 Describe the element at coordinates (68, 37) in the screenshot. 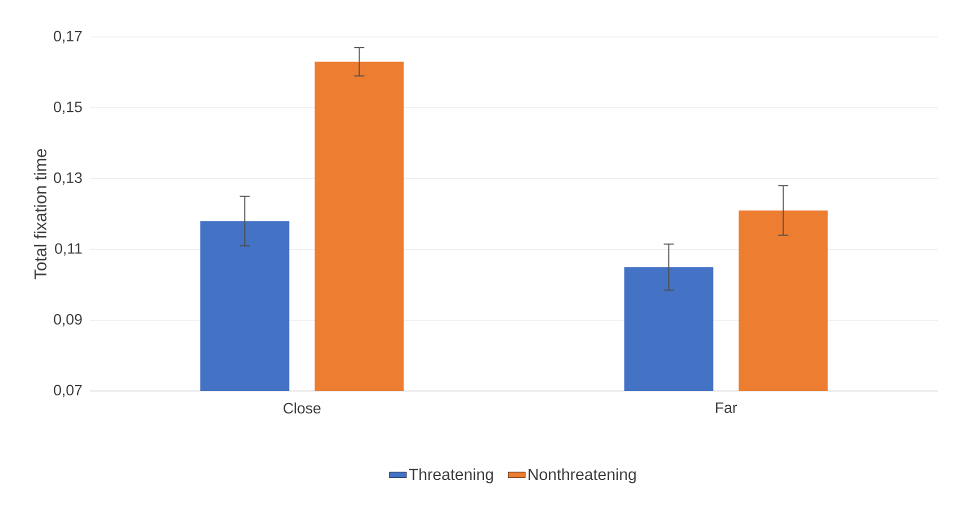

I see `y-tick-label: 0,17` at that location.